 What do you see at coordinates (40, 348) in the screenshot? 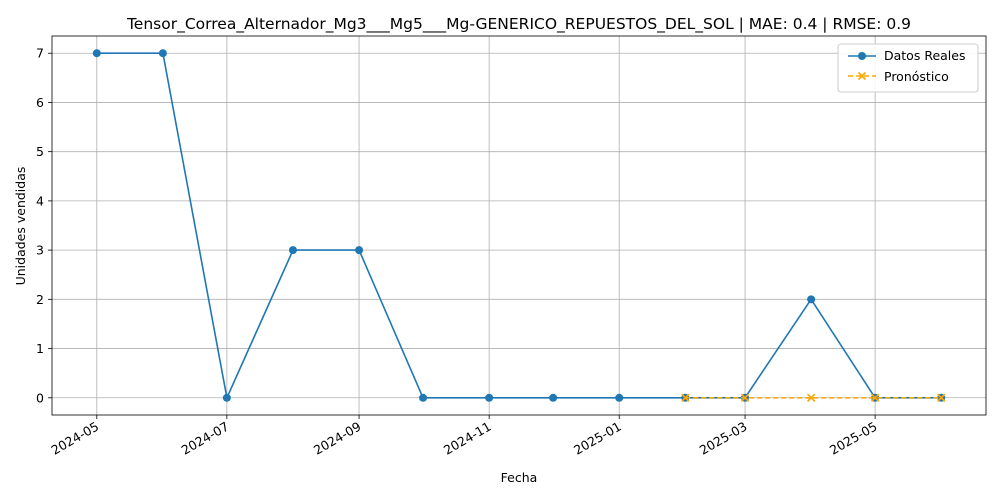
I see `y-tick-label: 1` at bounding box center [40, 348].